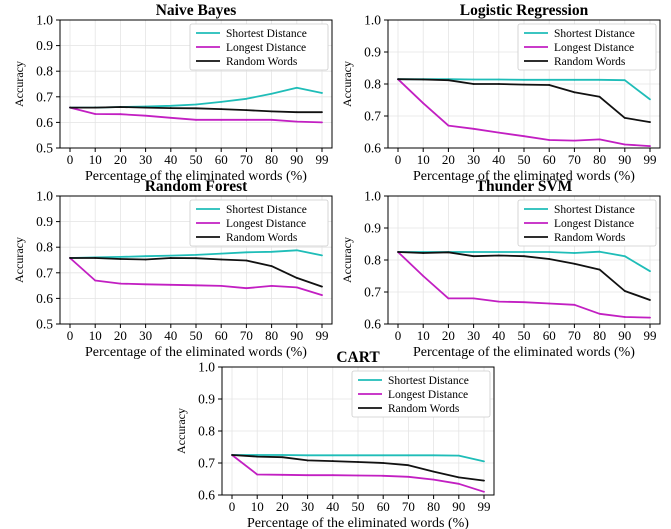 Image resolution: width=671 pixels, height=529 pixels. I want to click on x-tick-label: 10, so click(95, 335).